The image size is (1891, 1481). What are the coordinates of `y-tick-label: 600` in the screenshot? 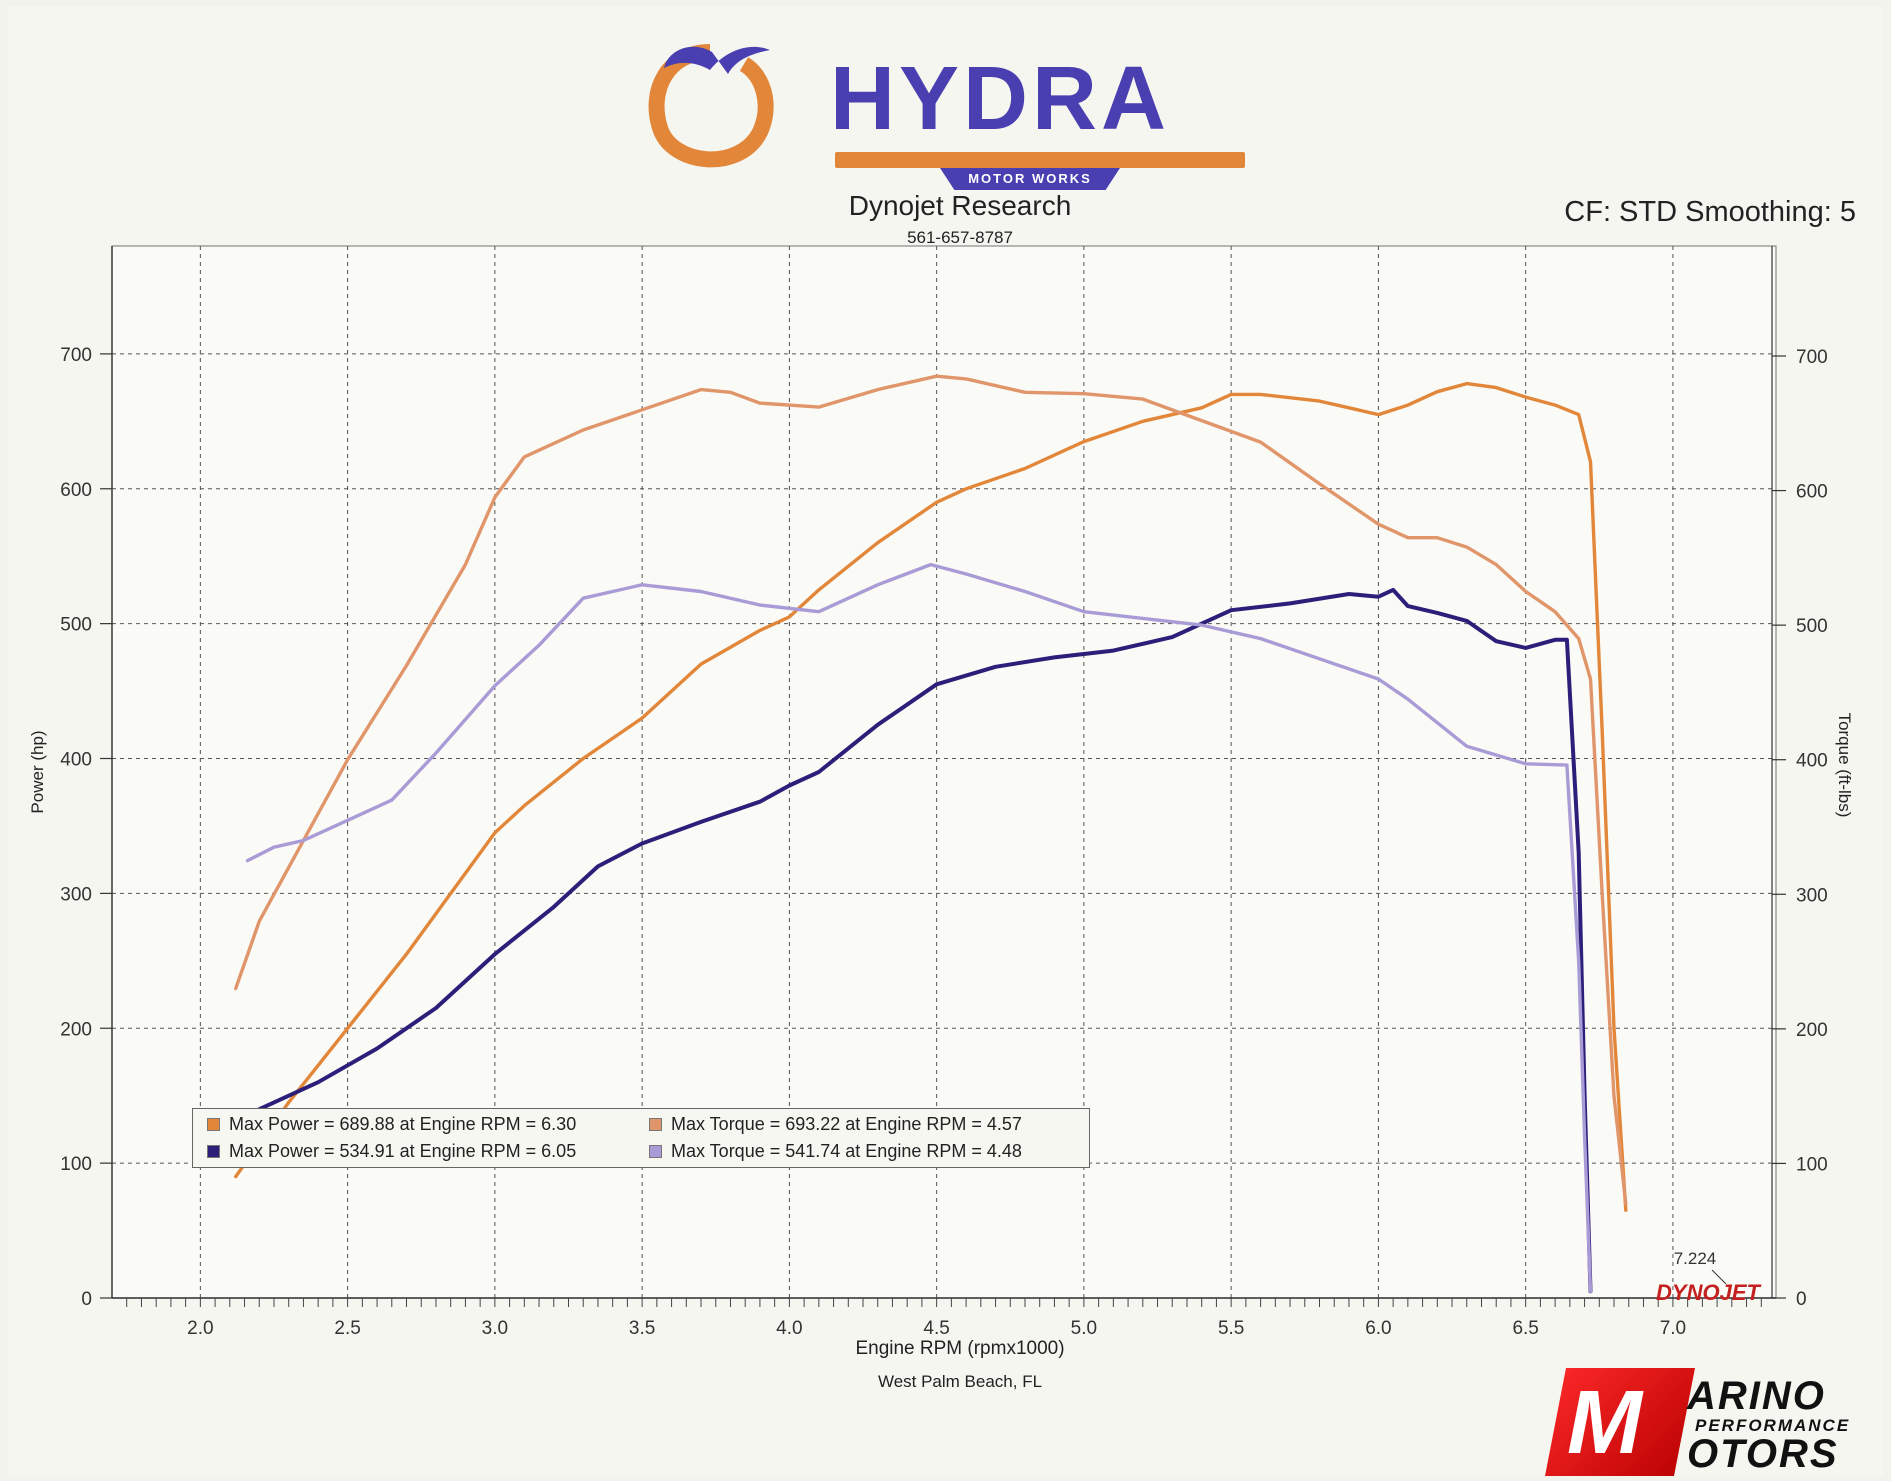 It's located at (76, 490).